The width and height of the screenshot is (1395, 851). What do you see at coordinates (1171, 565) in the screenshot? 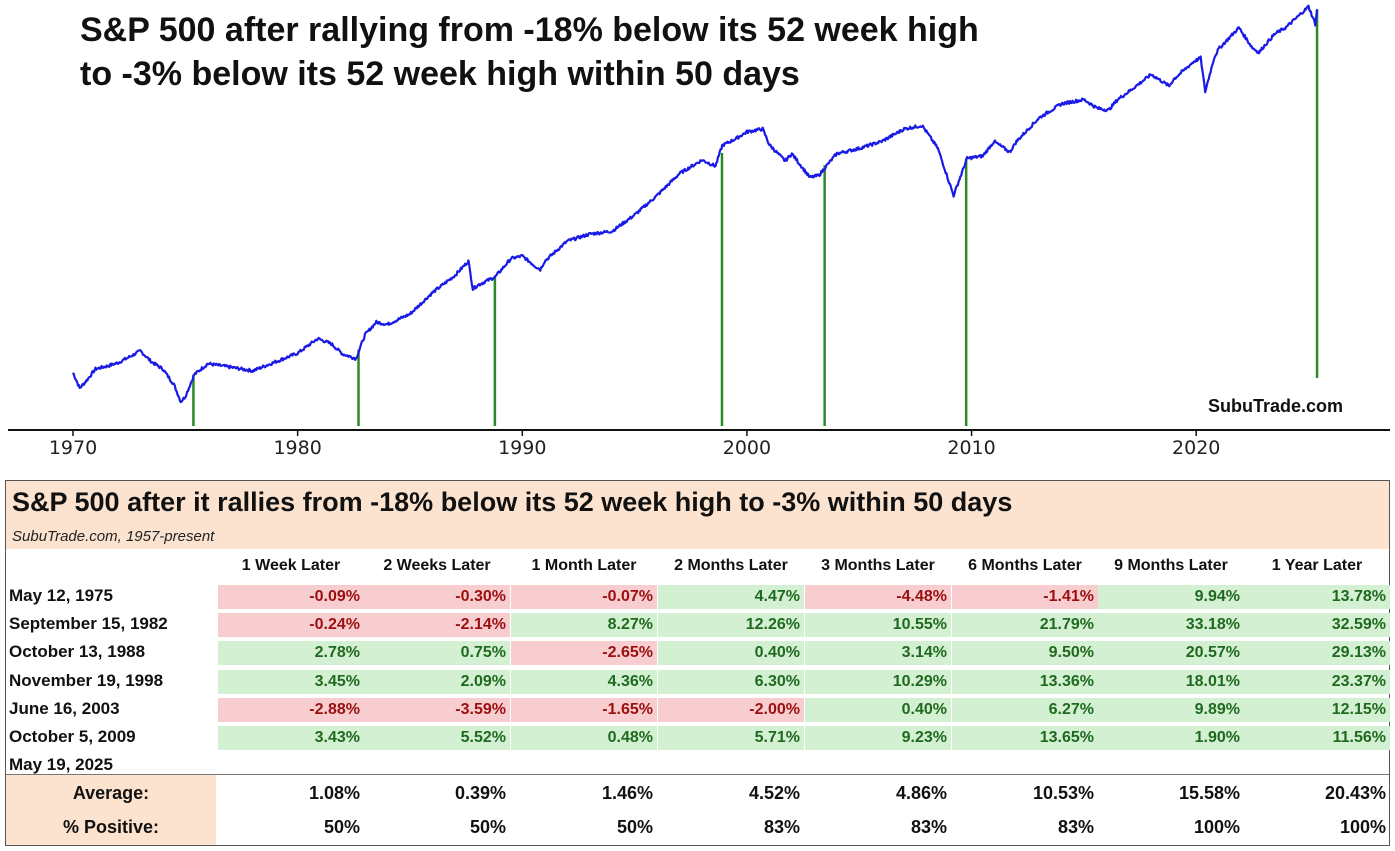
I see `column-header: 9 Months Later` at bounding box center [1171, 565].